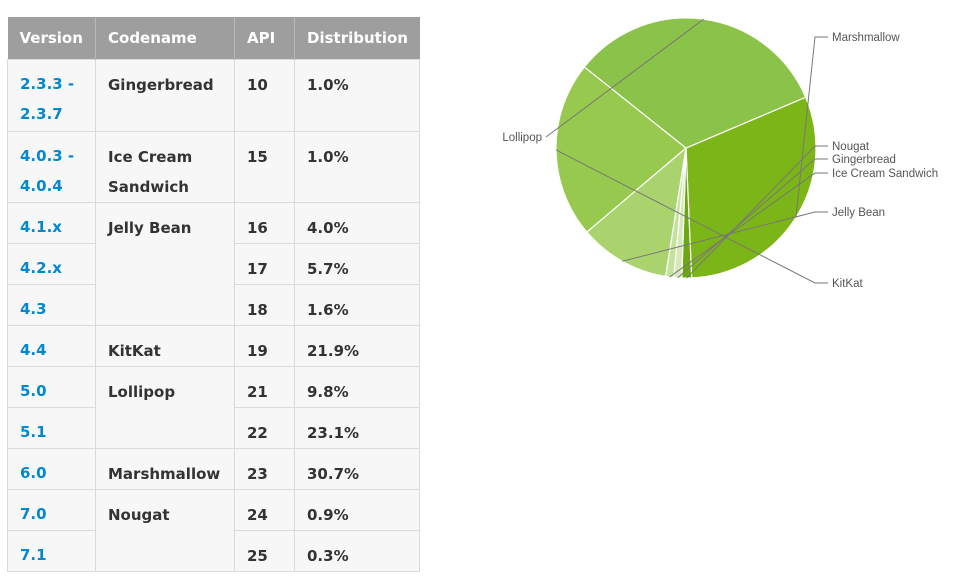 The width and height of the screenshot is (960, 578). Describe the element at coordinates (522, 138) in the screenshot. I see `pie-label-lollipop: Lollipop` at that location.